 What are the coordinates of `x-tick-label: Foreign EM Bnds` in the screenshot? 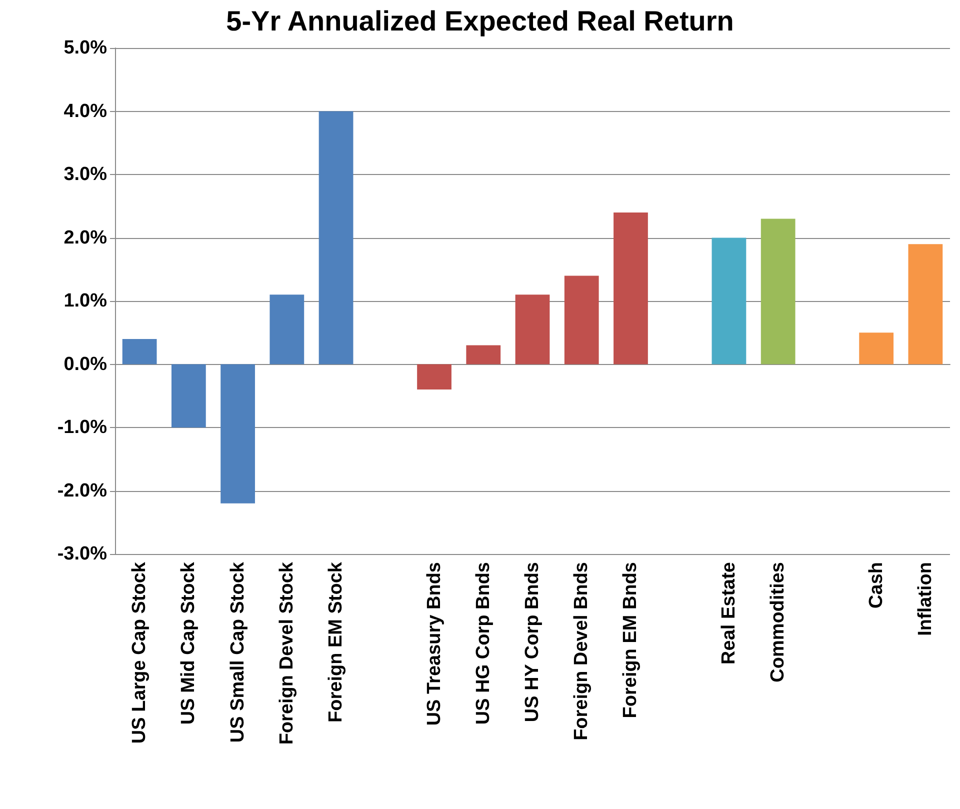 It's located at (631, 640).